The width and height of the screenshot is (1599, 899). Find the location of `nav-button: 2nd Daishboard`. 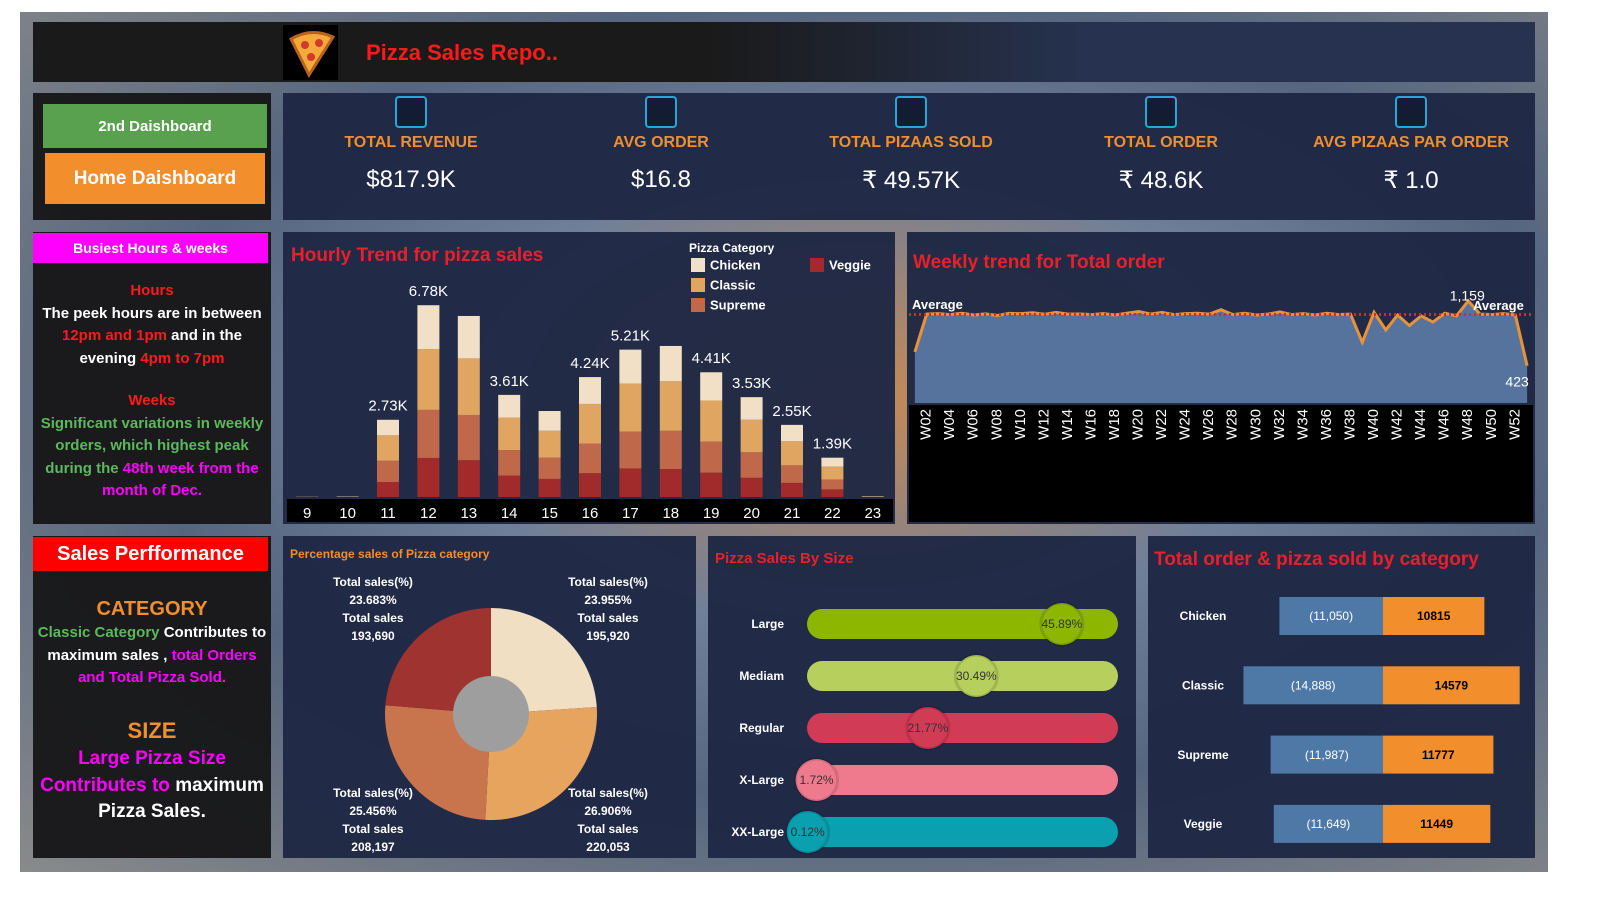

nav-button: 2nd Daishboard is located at coordinates (155, 126).